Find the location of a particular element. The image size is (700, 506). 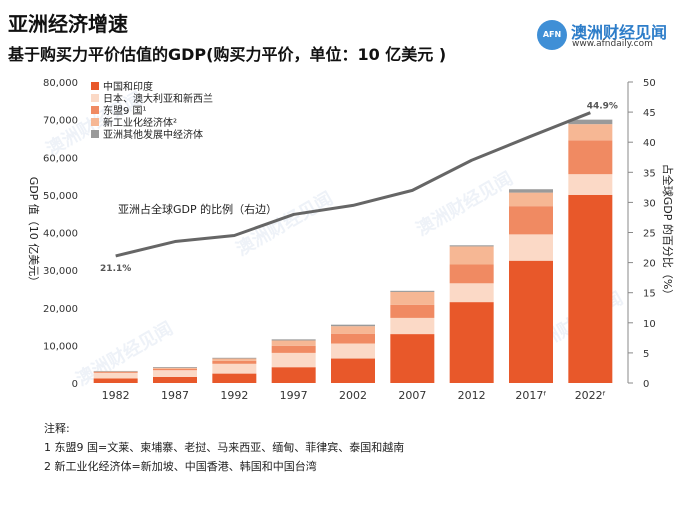

y-tick-label: 0 is located at coordinates (75, 384).